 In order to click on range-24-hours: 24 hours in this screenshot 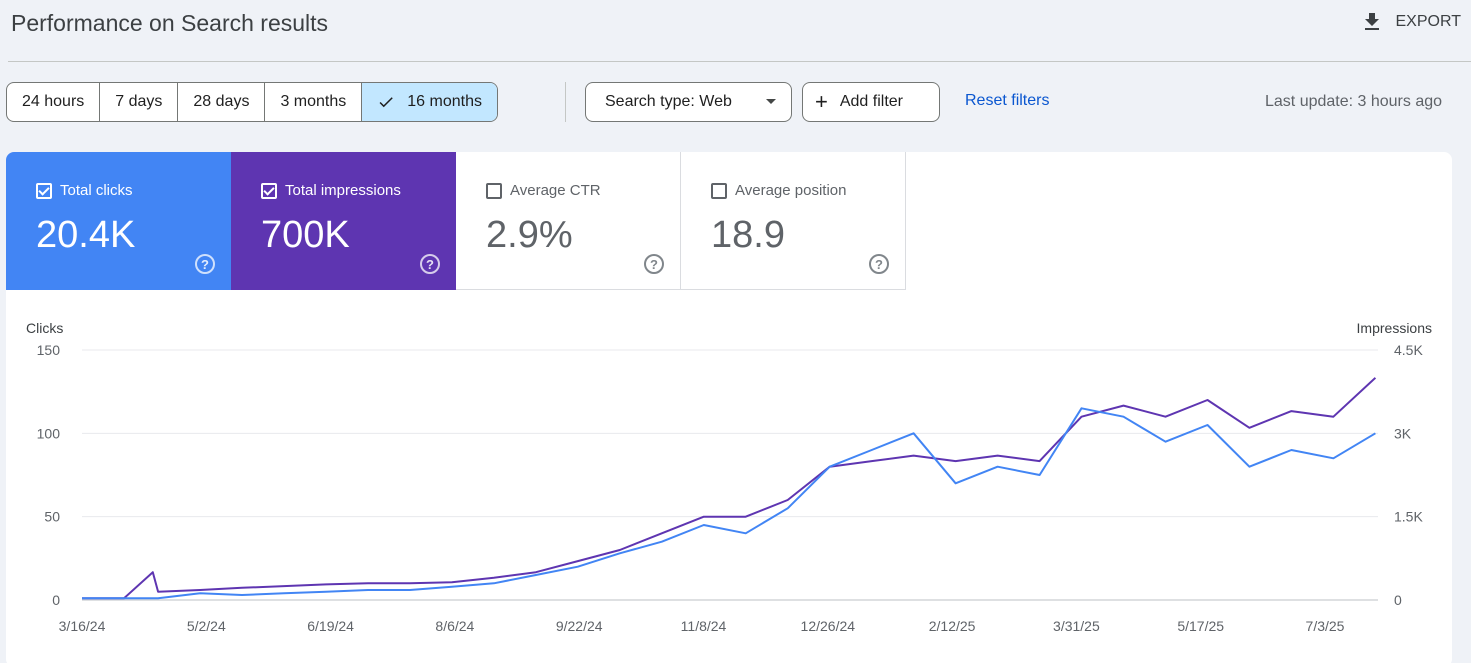, I will do `click(54, 102)`.